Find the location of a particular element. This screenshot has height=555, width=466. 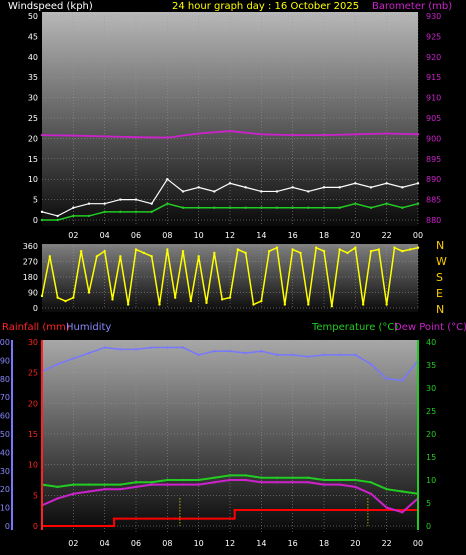

barometer-y-tick-label: 930 is located at coordinates (433, 16).